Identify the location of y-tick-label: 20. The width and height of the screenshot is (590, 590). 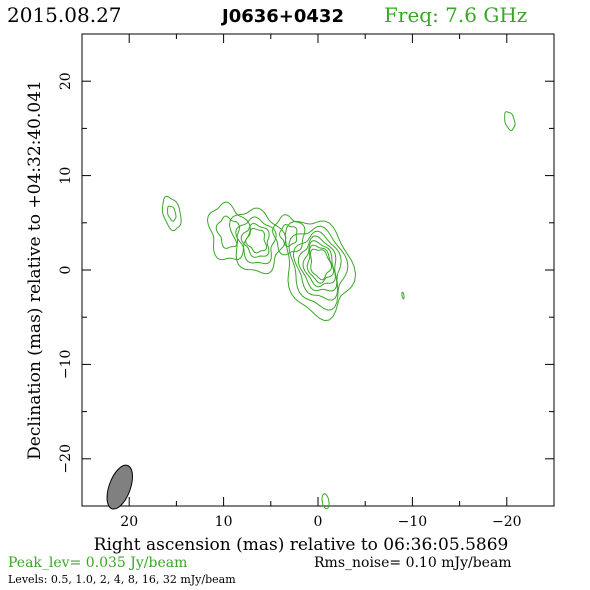
(66, 81).